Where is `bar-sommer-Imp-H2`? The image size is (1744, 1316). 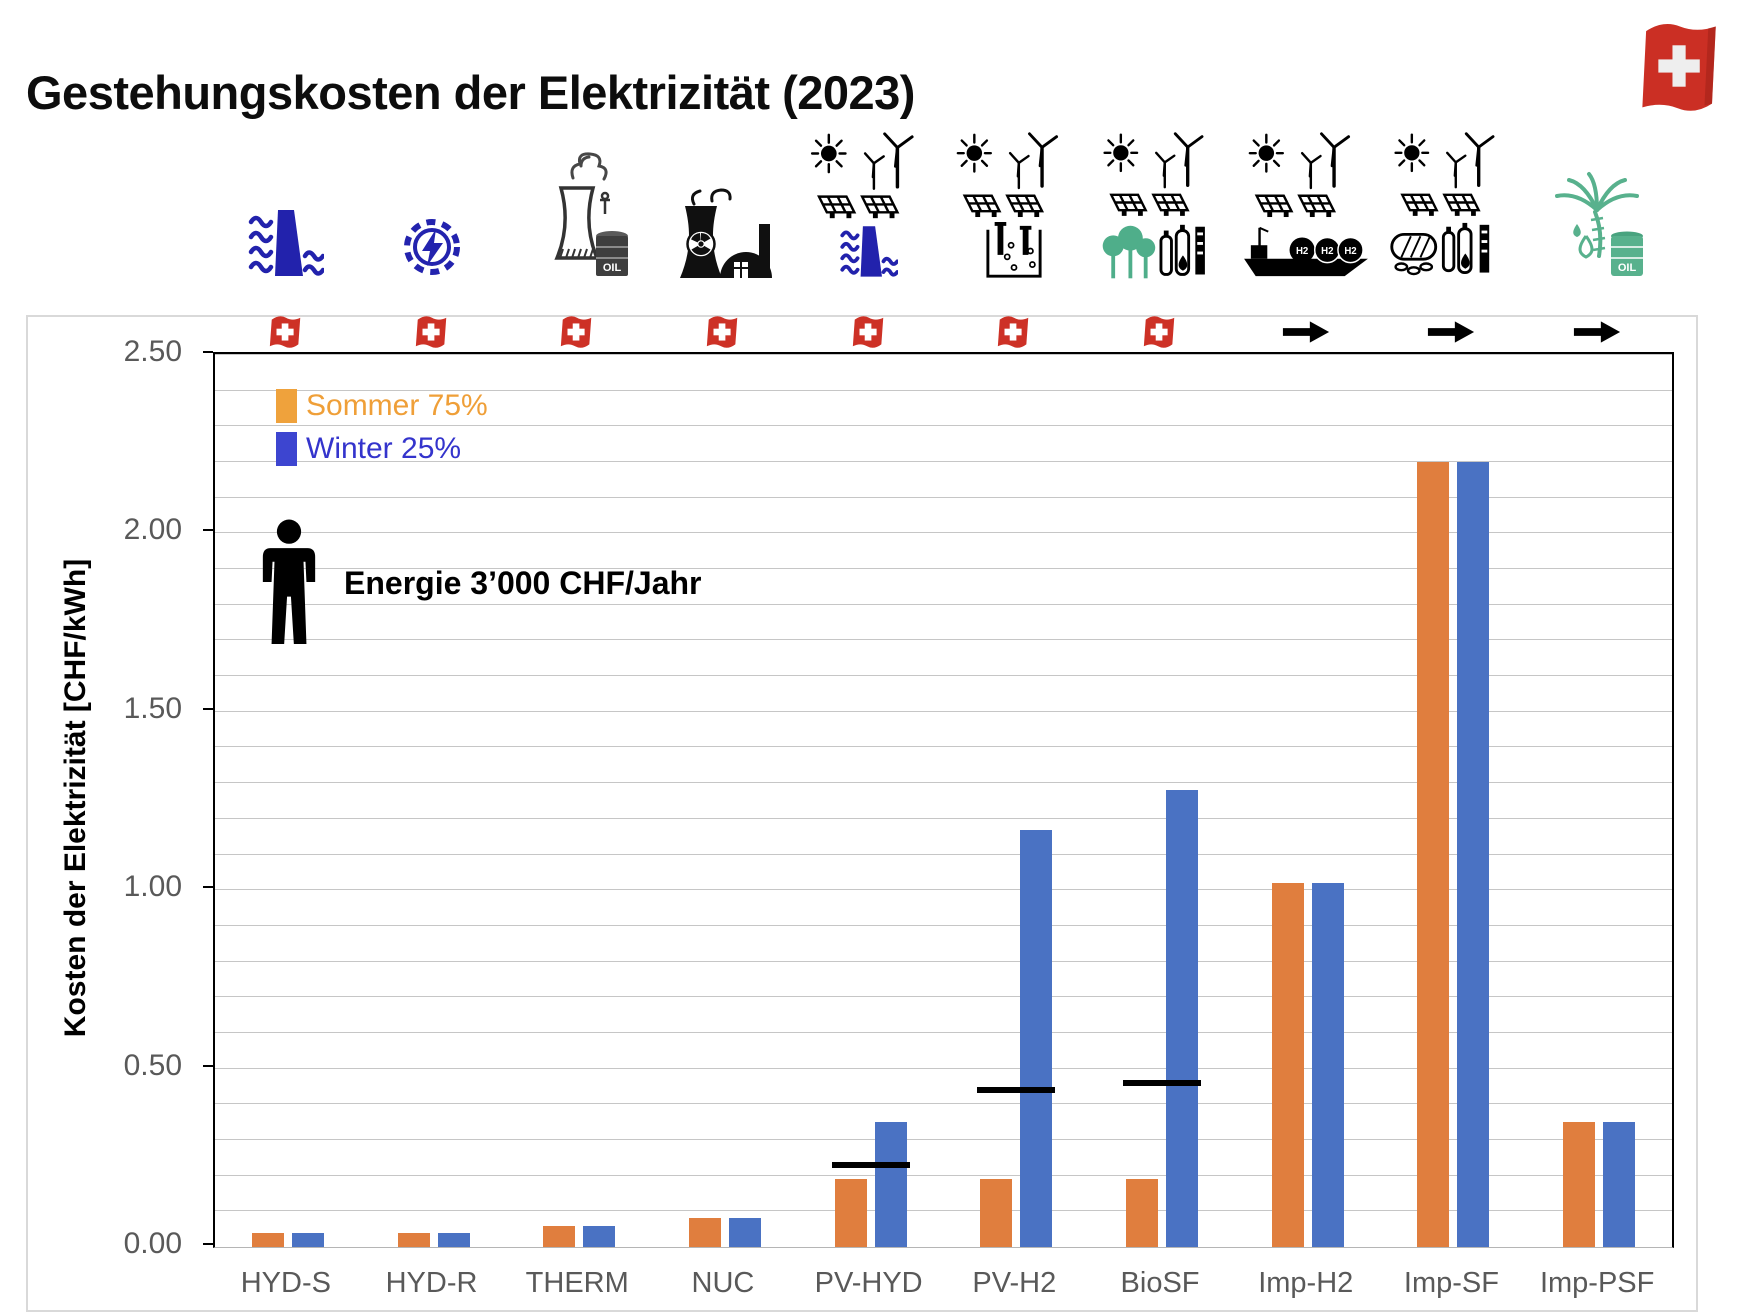
bar-sommer-Imp-H2 is located at coordinates (1287, 1065).